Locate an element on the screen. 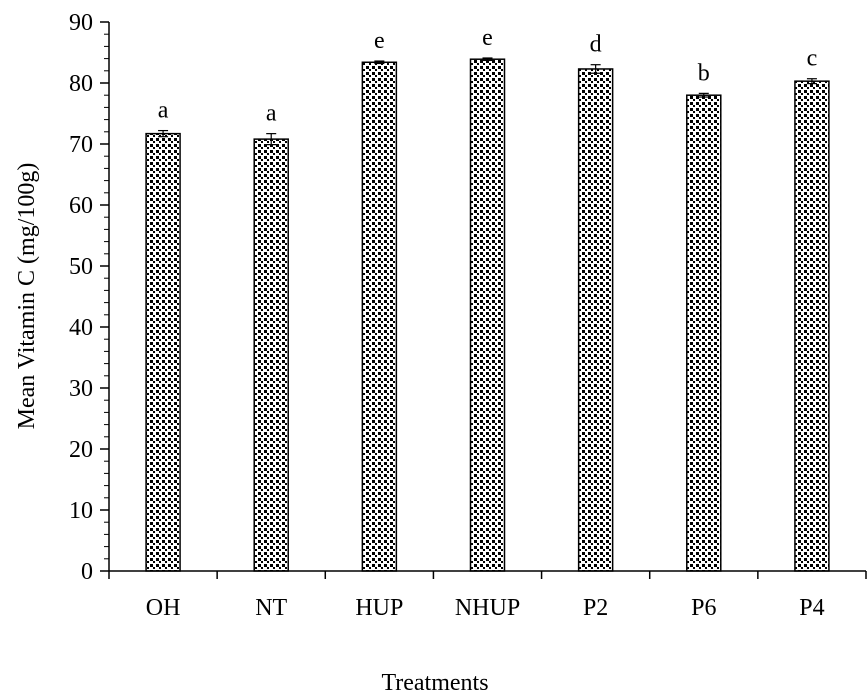 This screenshot has height=697, width=868. bar-nhup is located at coordinates (487, 315).